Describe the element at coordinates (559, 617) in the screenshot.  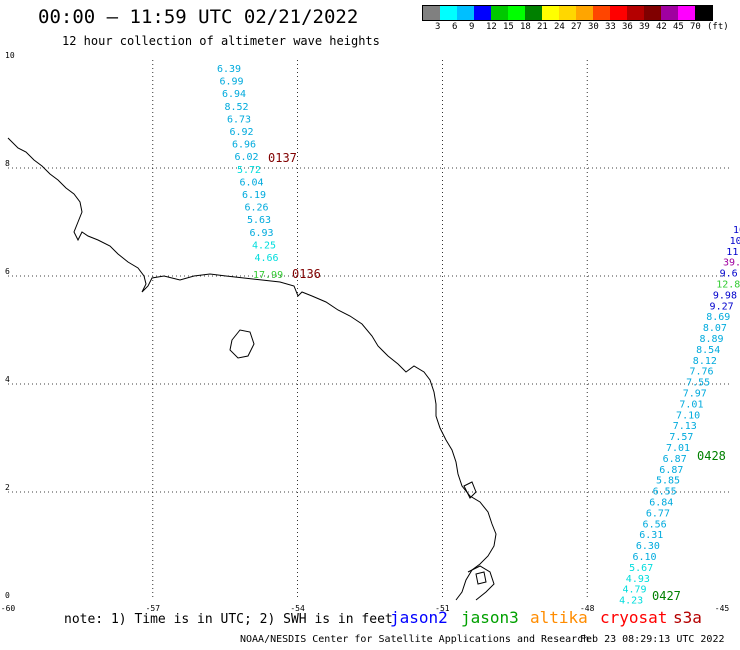
I see `satellite-altika-label: altika` at that location.